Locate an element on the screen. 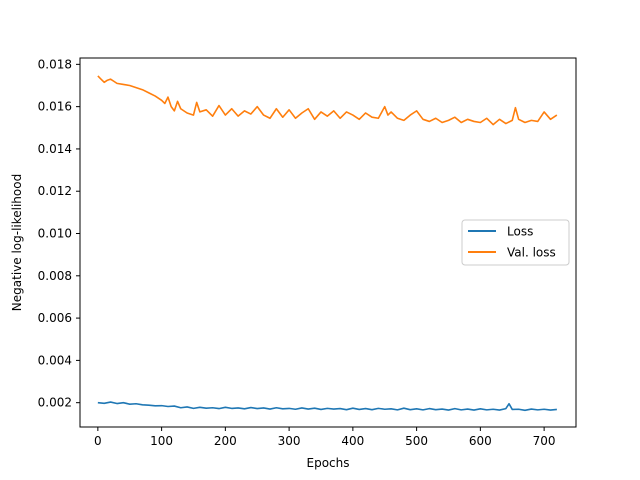 The height and width of the screenshot is (480, 640). x-axis: 0 100 200 300 400 500 600 700 is located at coordinates (325, 437).